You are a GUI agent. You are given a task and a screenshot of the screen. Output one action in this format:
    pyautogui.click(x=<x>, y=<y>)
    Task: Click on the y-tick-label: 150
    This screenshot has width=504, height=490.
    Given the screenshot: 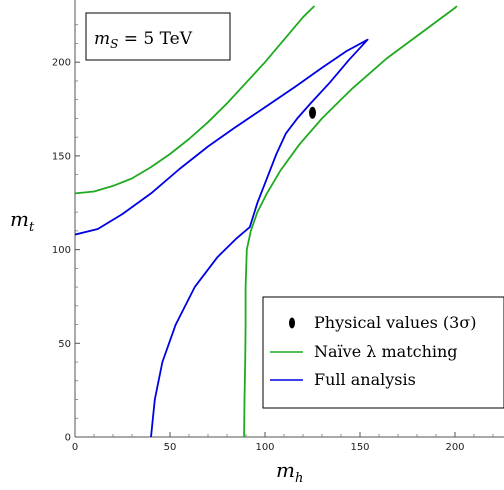 What is the action you would take?
    pyautogui.click(x=61, y=156)
    